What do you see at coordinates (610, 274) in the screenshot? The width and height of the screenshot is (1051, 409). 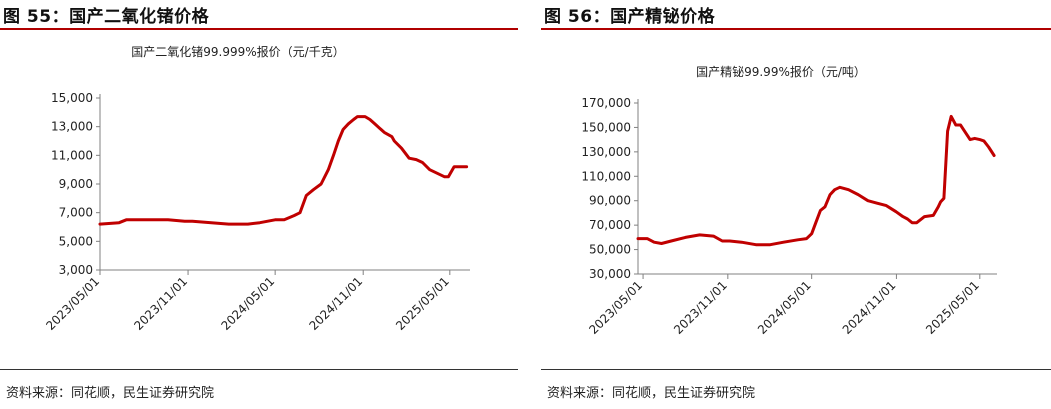 I see `y-tick-label: 30,000` at bounding box center [610, 274].